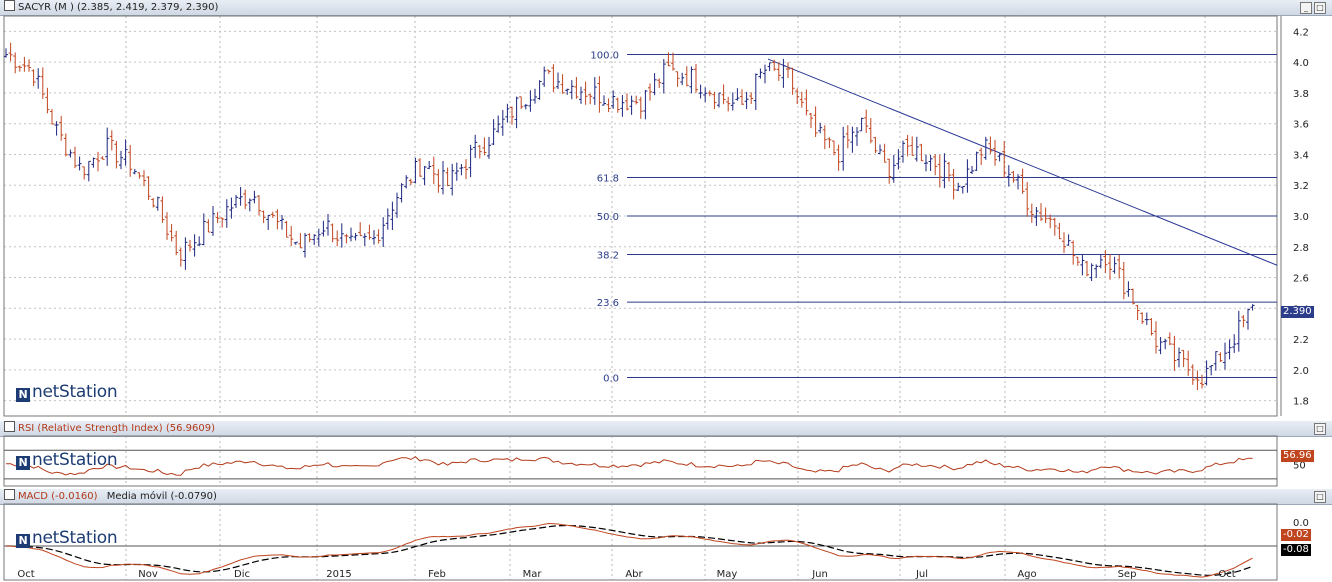 The width and height of the screenshot is (1332, 582). I want to click on x-tick-label: Jun, so click(819, 574).